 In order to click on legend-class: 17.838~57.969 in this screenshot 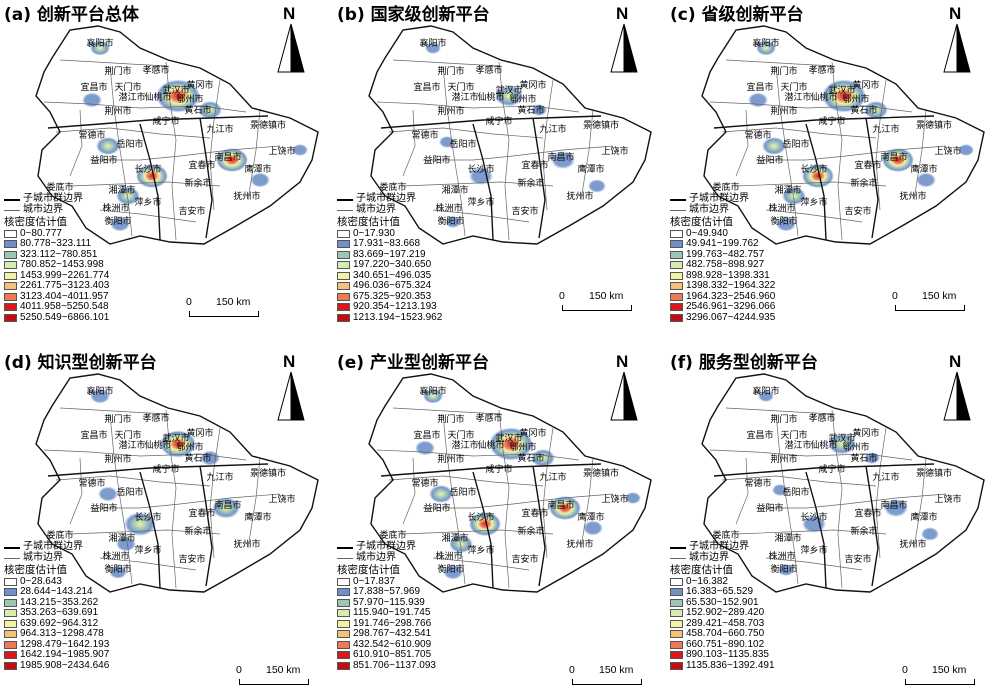, I will do `click(386, 592)`.